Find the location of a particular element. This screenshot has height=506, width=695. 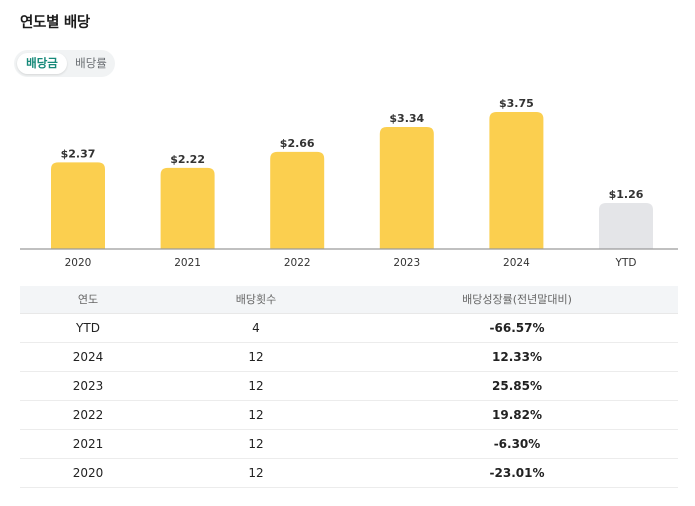

x-tick-label: YTD is located at coordinates (626, 263).